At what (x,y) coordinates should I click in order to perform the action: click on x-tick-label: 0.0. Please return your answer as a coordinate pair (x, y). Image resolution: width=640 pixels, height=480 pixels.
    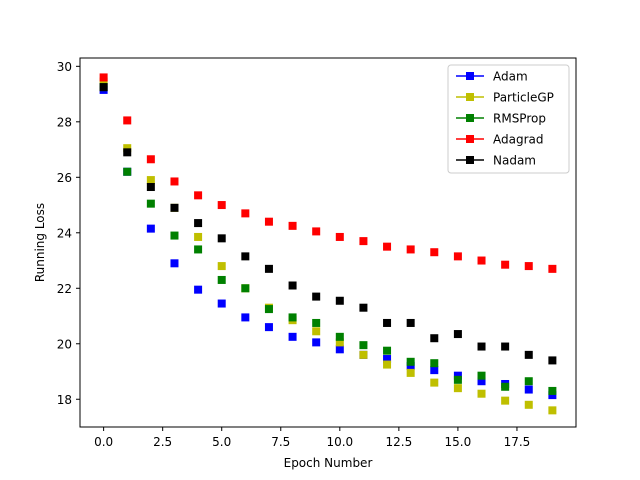
    Looking at the image, I should click on (103, 442).